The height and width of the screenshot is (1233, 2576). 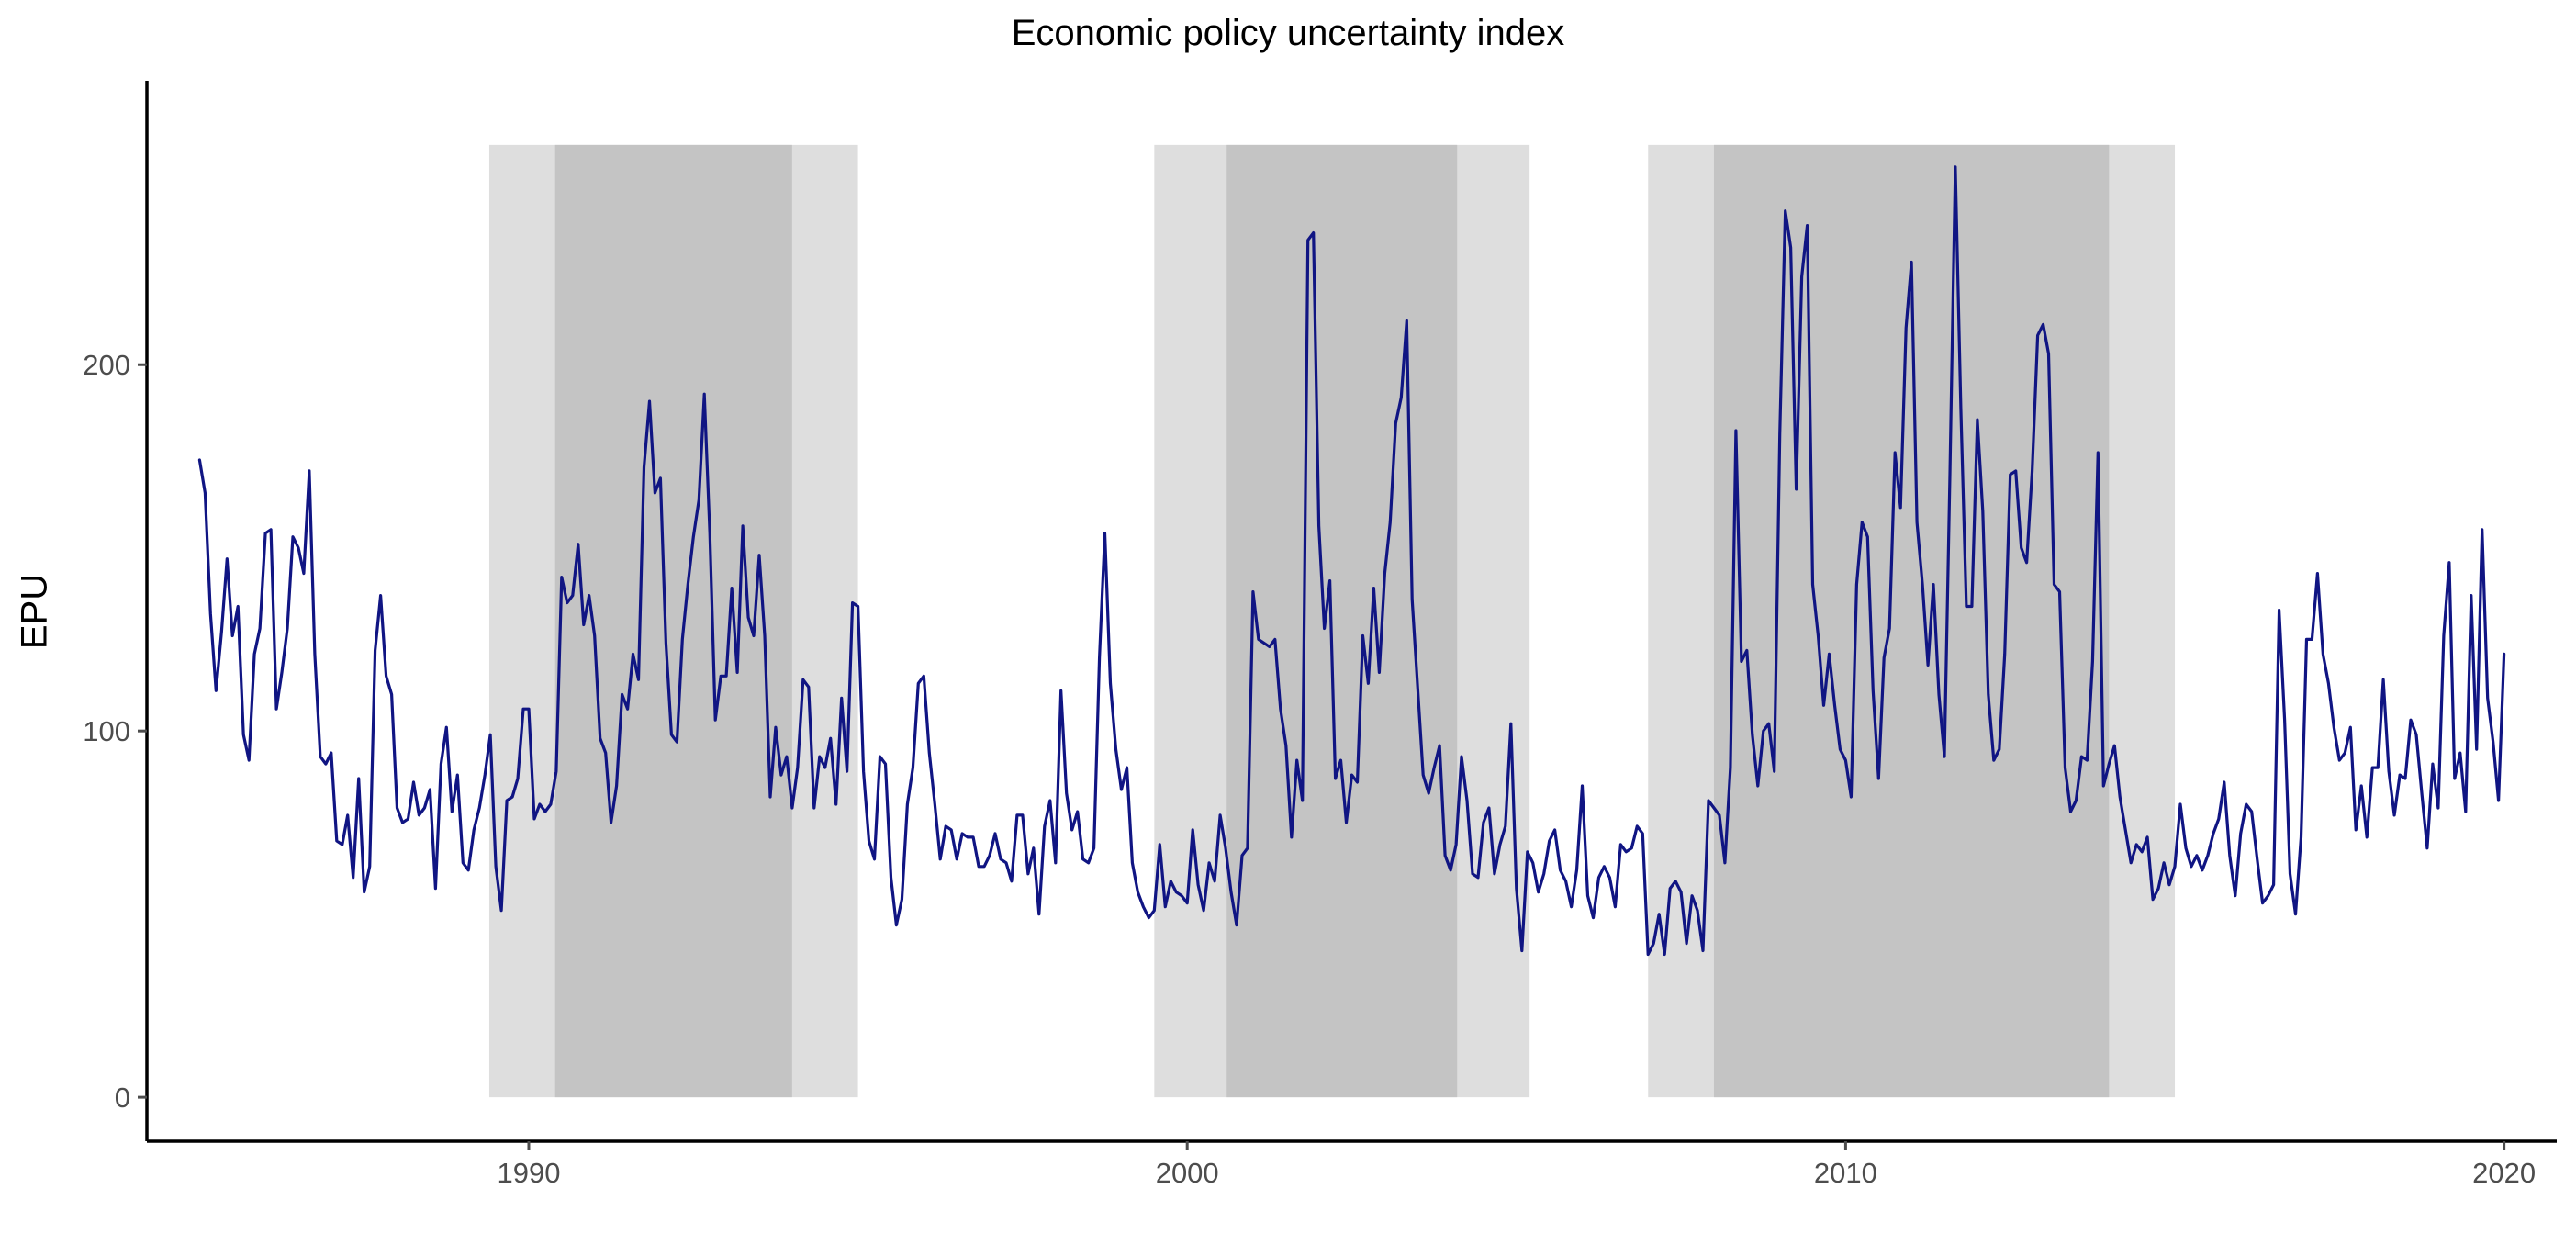 I want to click on x-tick-label-2000: 2000, so click(x=1187, y=1173).